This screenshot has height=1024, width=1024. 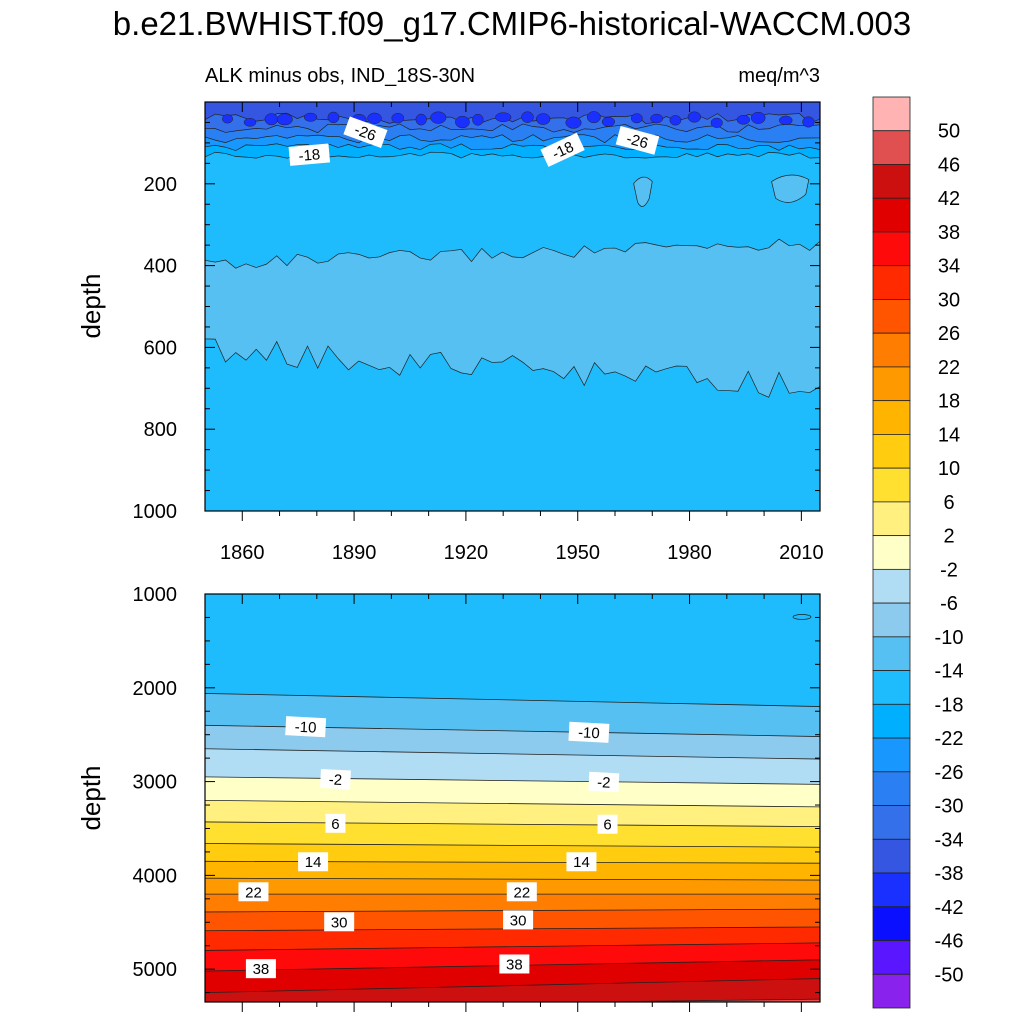 What do you see at coordinates (160, 348) in the screenshot?
I see `y-tick-label: 600` at bounding box center [160, 348].